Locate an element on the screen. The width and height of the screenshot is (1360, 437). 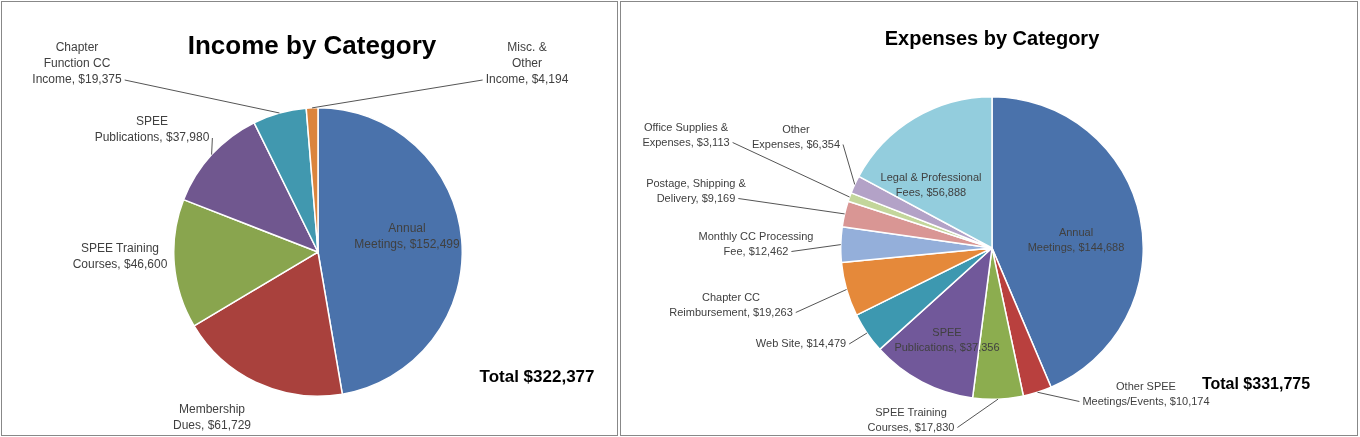
slice-label: Membership Dues, $61,729 is located at coordinates (212, 417).